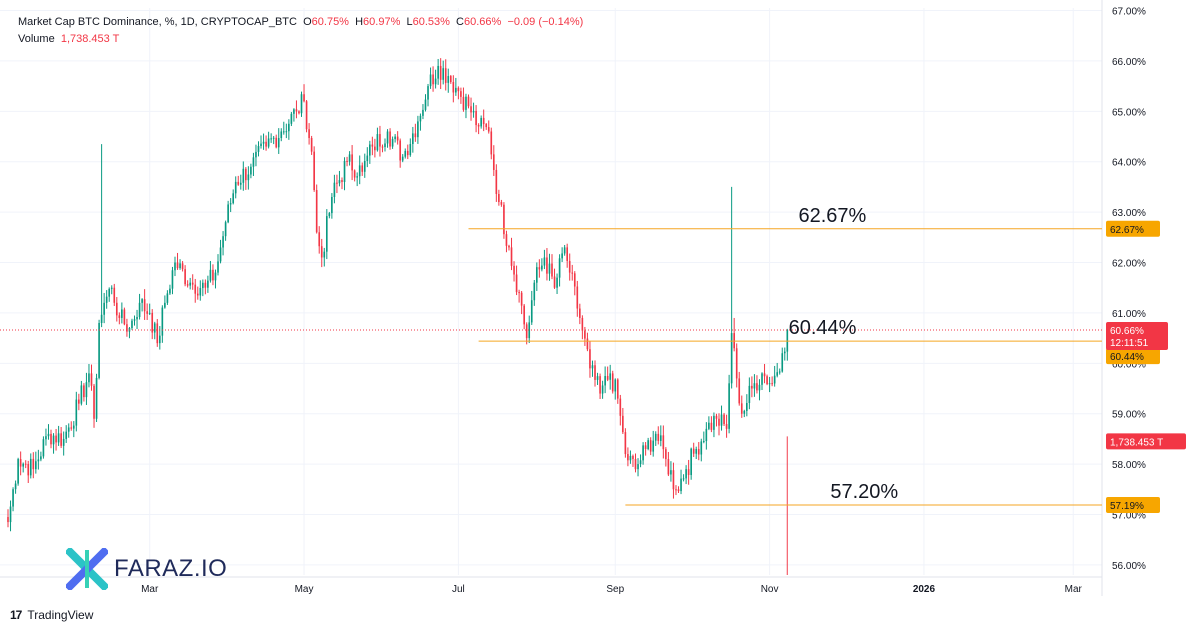 This screenshot has height=630, width=1200. What do you see at coordinates (1146, 441) in the screenshot?
I see `volume-badge` at bounding box center [1146, 441].